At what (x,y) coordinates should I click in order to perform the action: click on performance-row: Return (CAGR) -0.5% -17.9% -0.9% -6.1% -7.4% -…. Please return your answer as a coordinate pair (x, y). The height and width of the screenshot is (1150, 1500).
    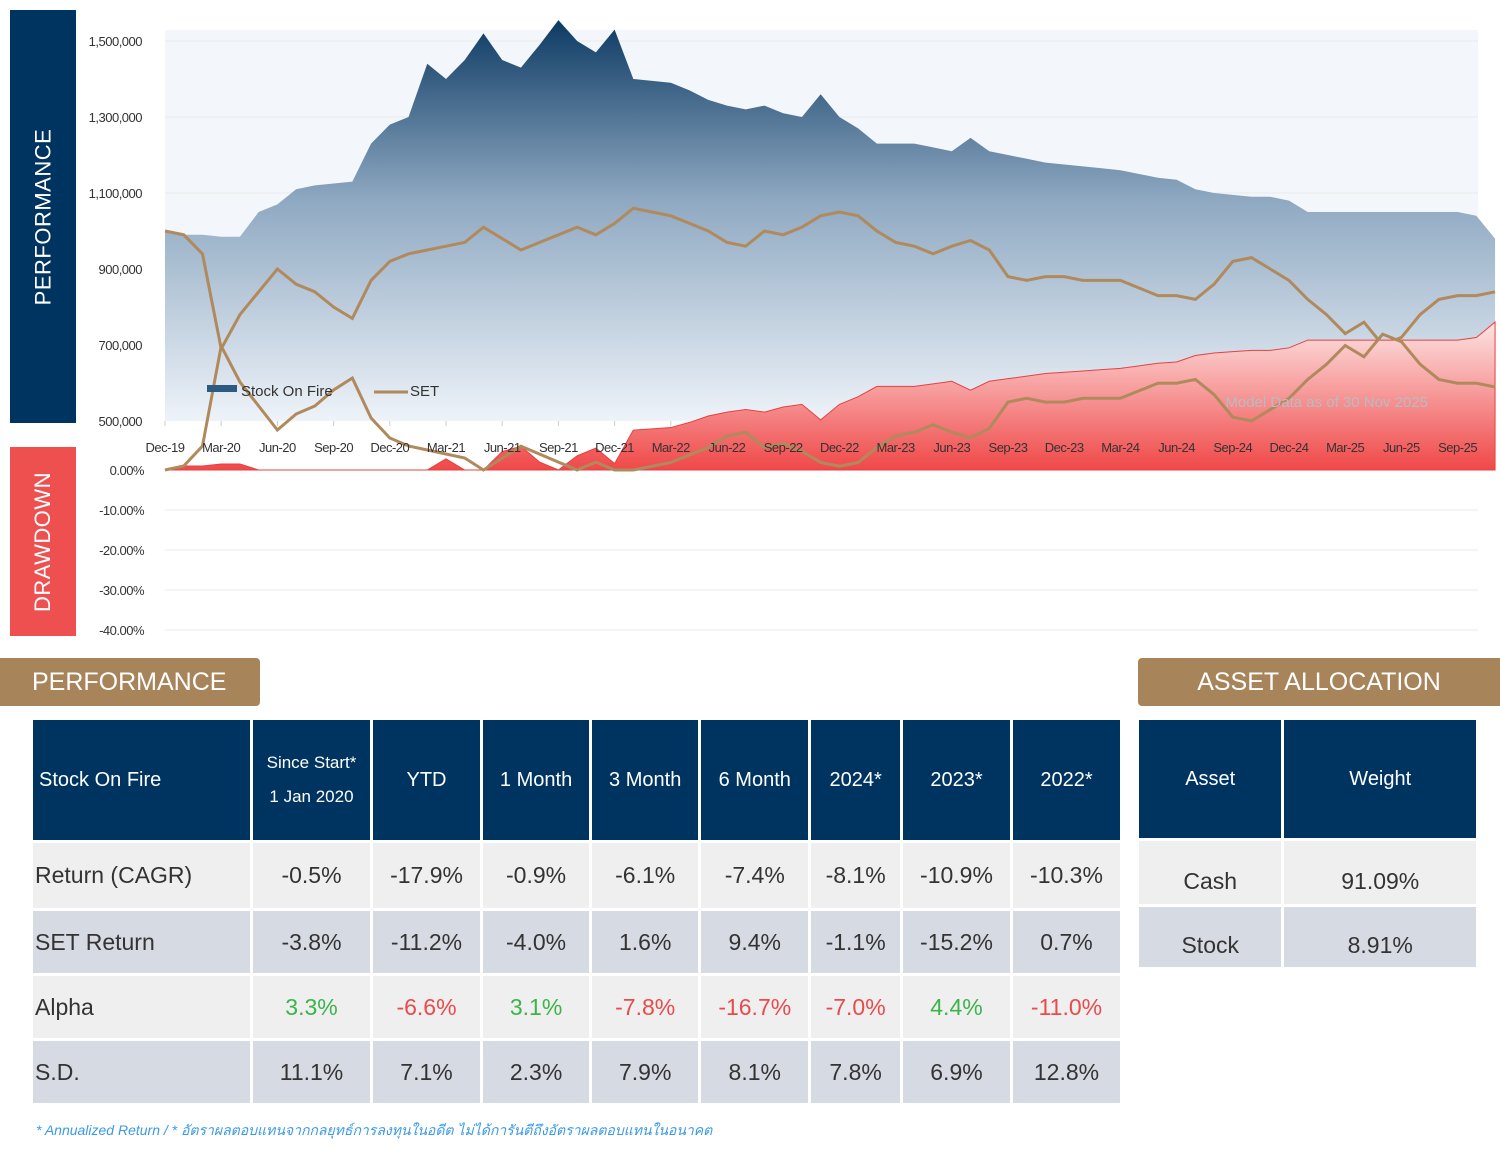
    Looking at the image, I should click on (576, 875).